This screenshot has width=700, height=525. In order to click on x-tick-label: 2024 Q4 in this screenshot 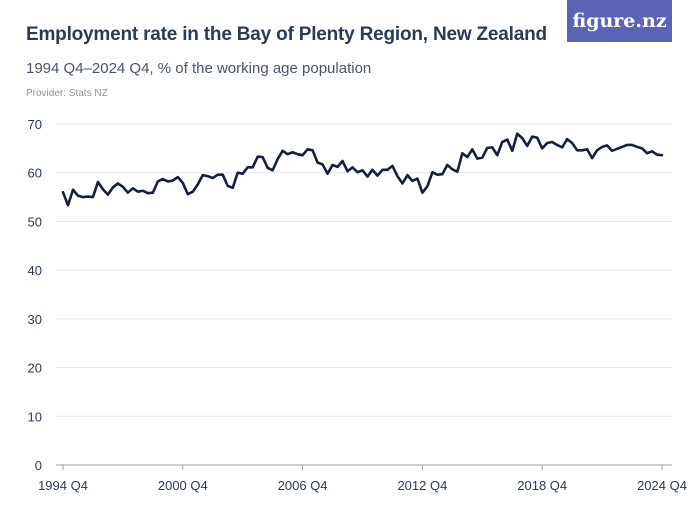, I will do `click(662, 485)`.